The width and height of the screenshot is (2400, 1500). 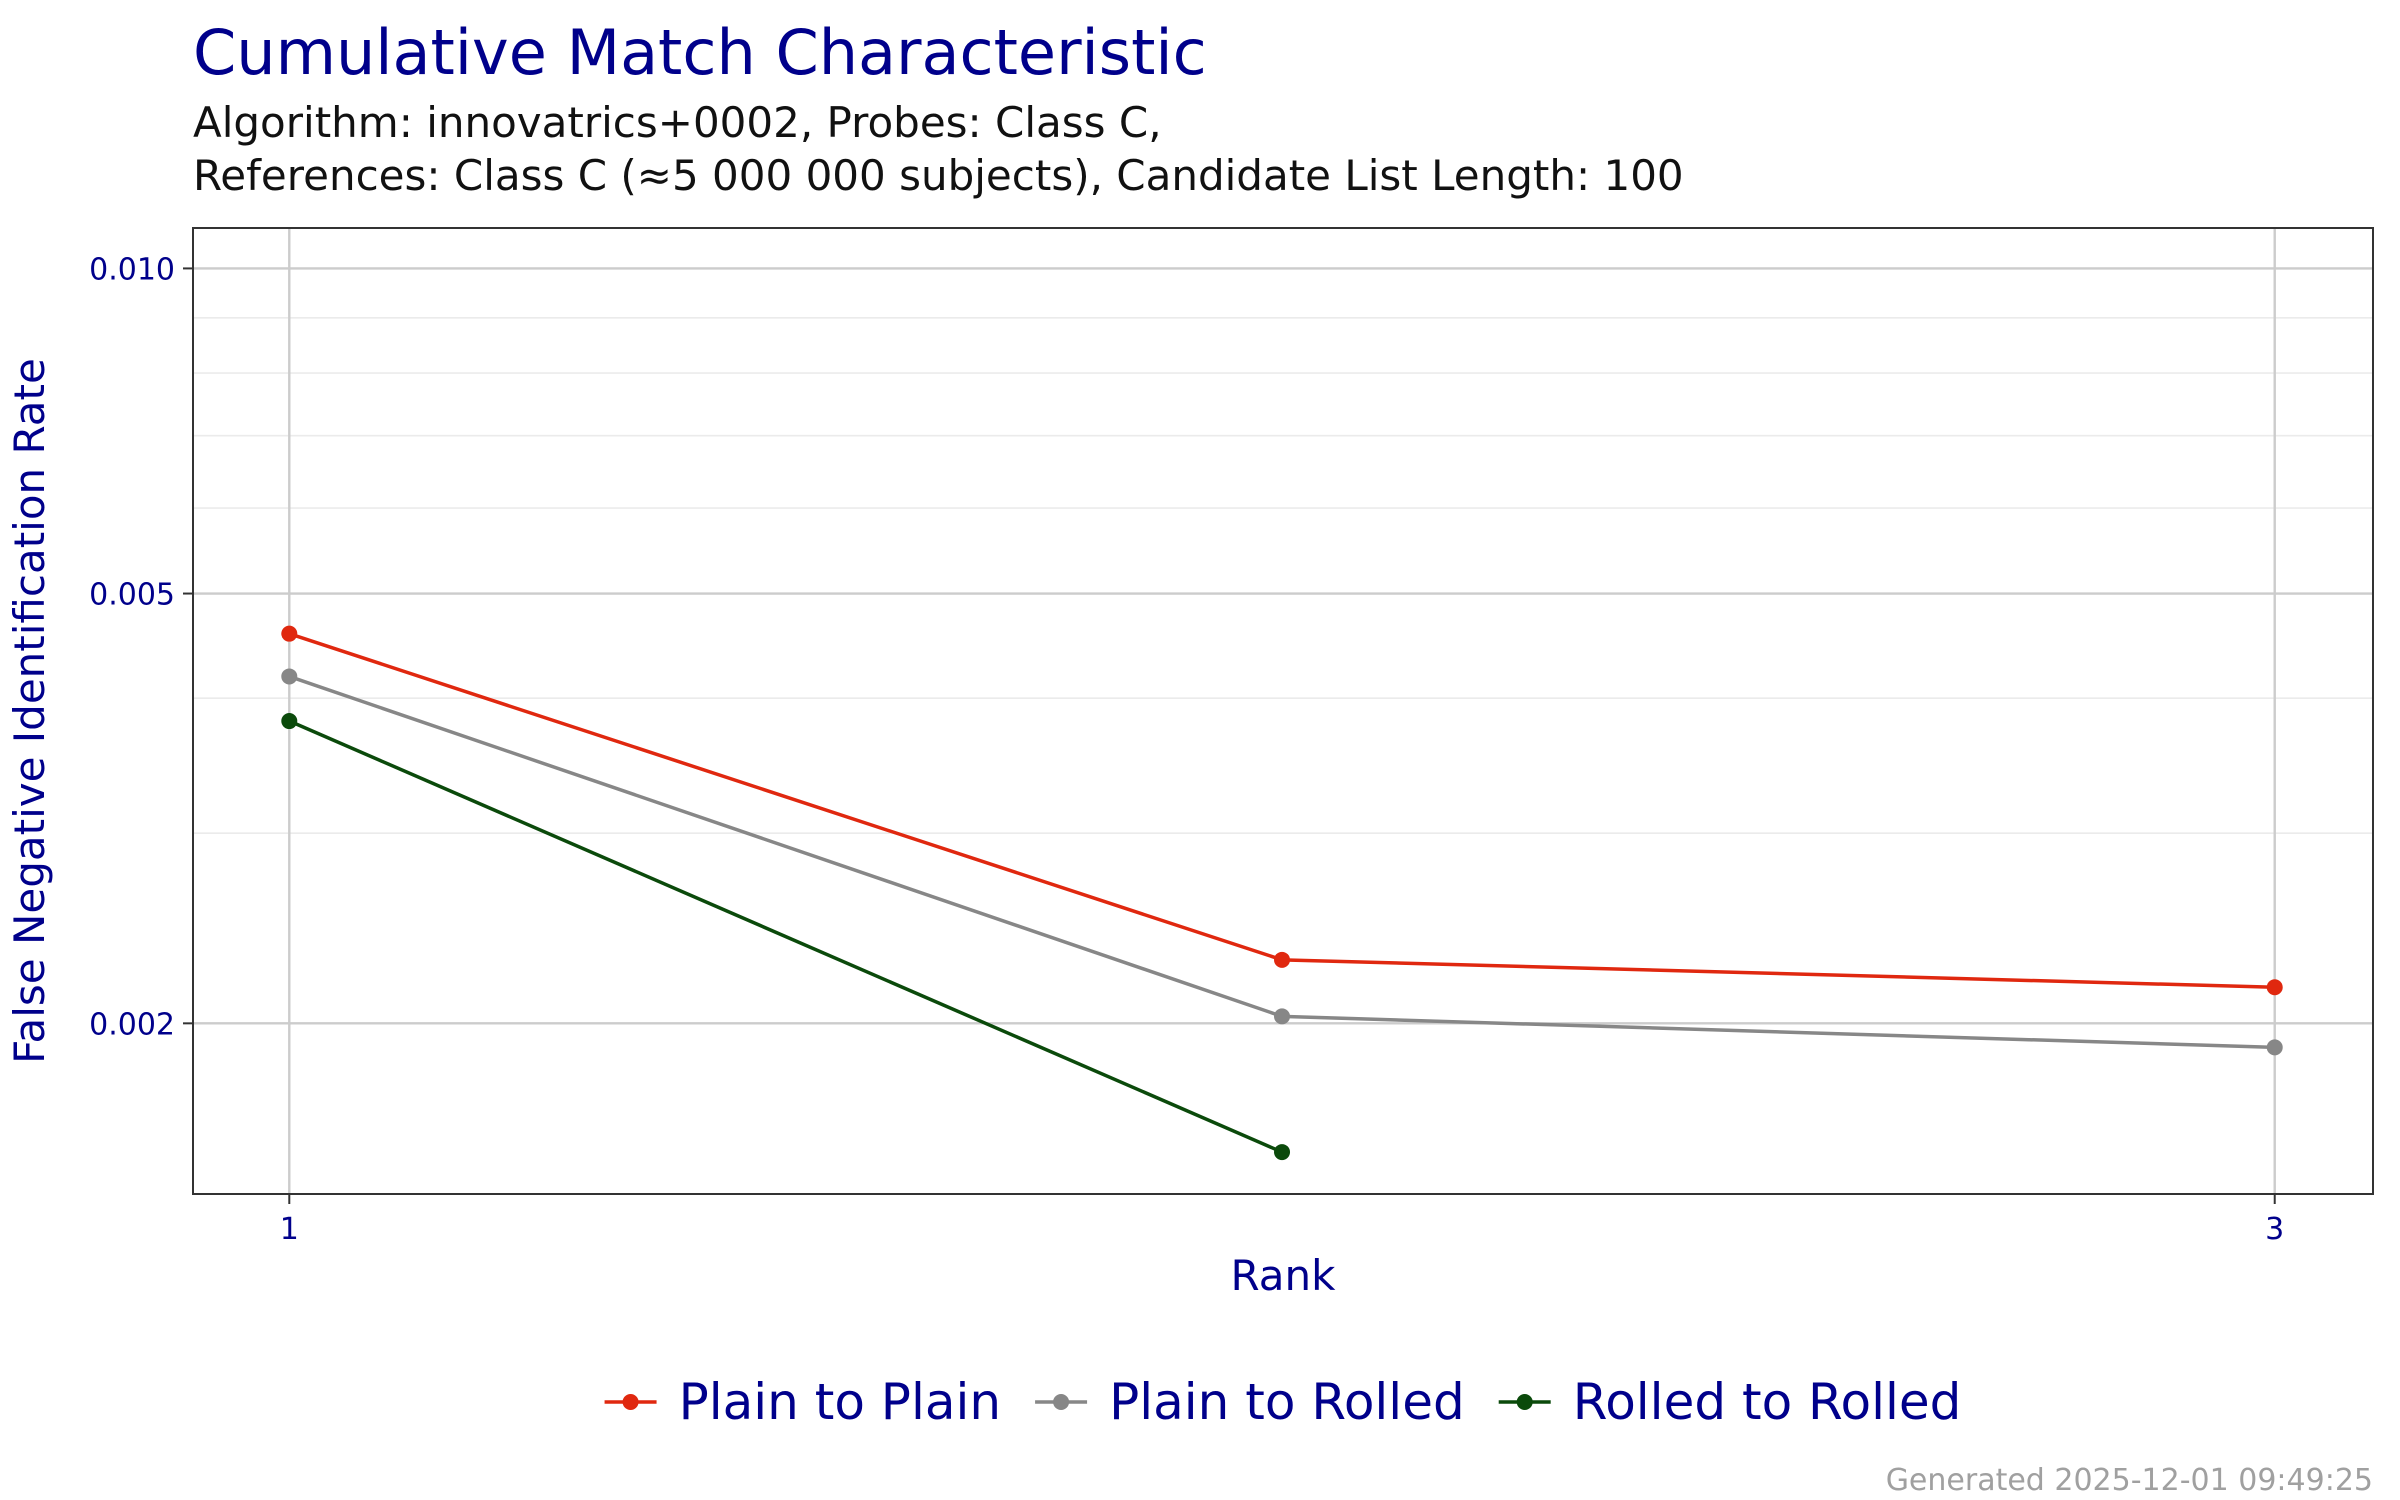 What do you see at coordinates (840, 1402) in the screenshot?
I see `legend-label: Plain to Plain` at bounding box center [840, 1402].